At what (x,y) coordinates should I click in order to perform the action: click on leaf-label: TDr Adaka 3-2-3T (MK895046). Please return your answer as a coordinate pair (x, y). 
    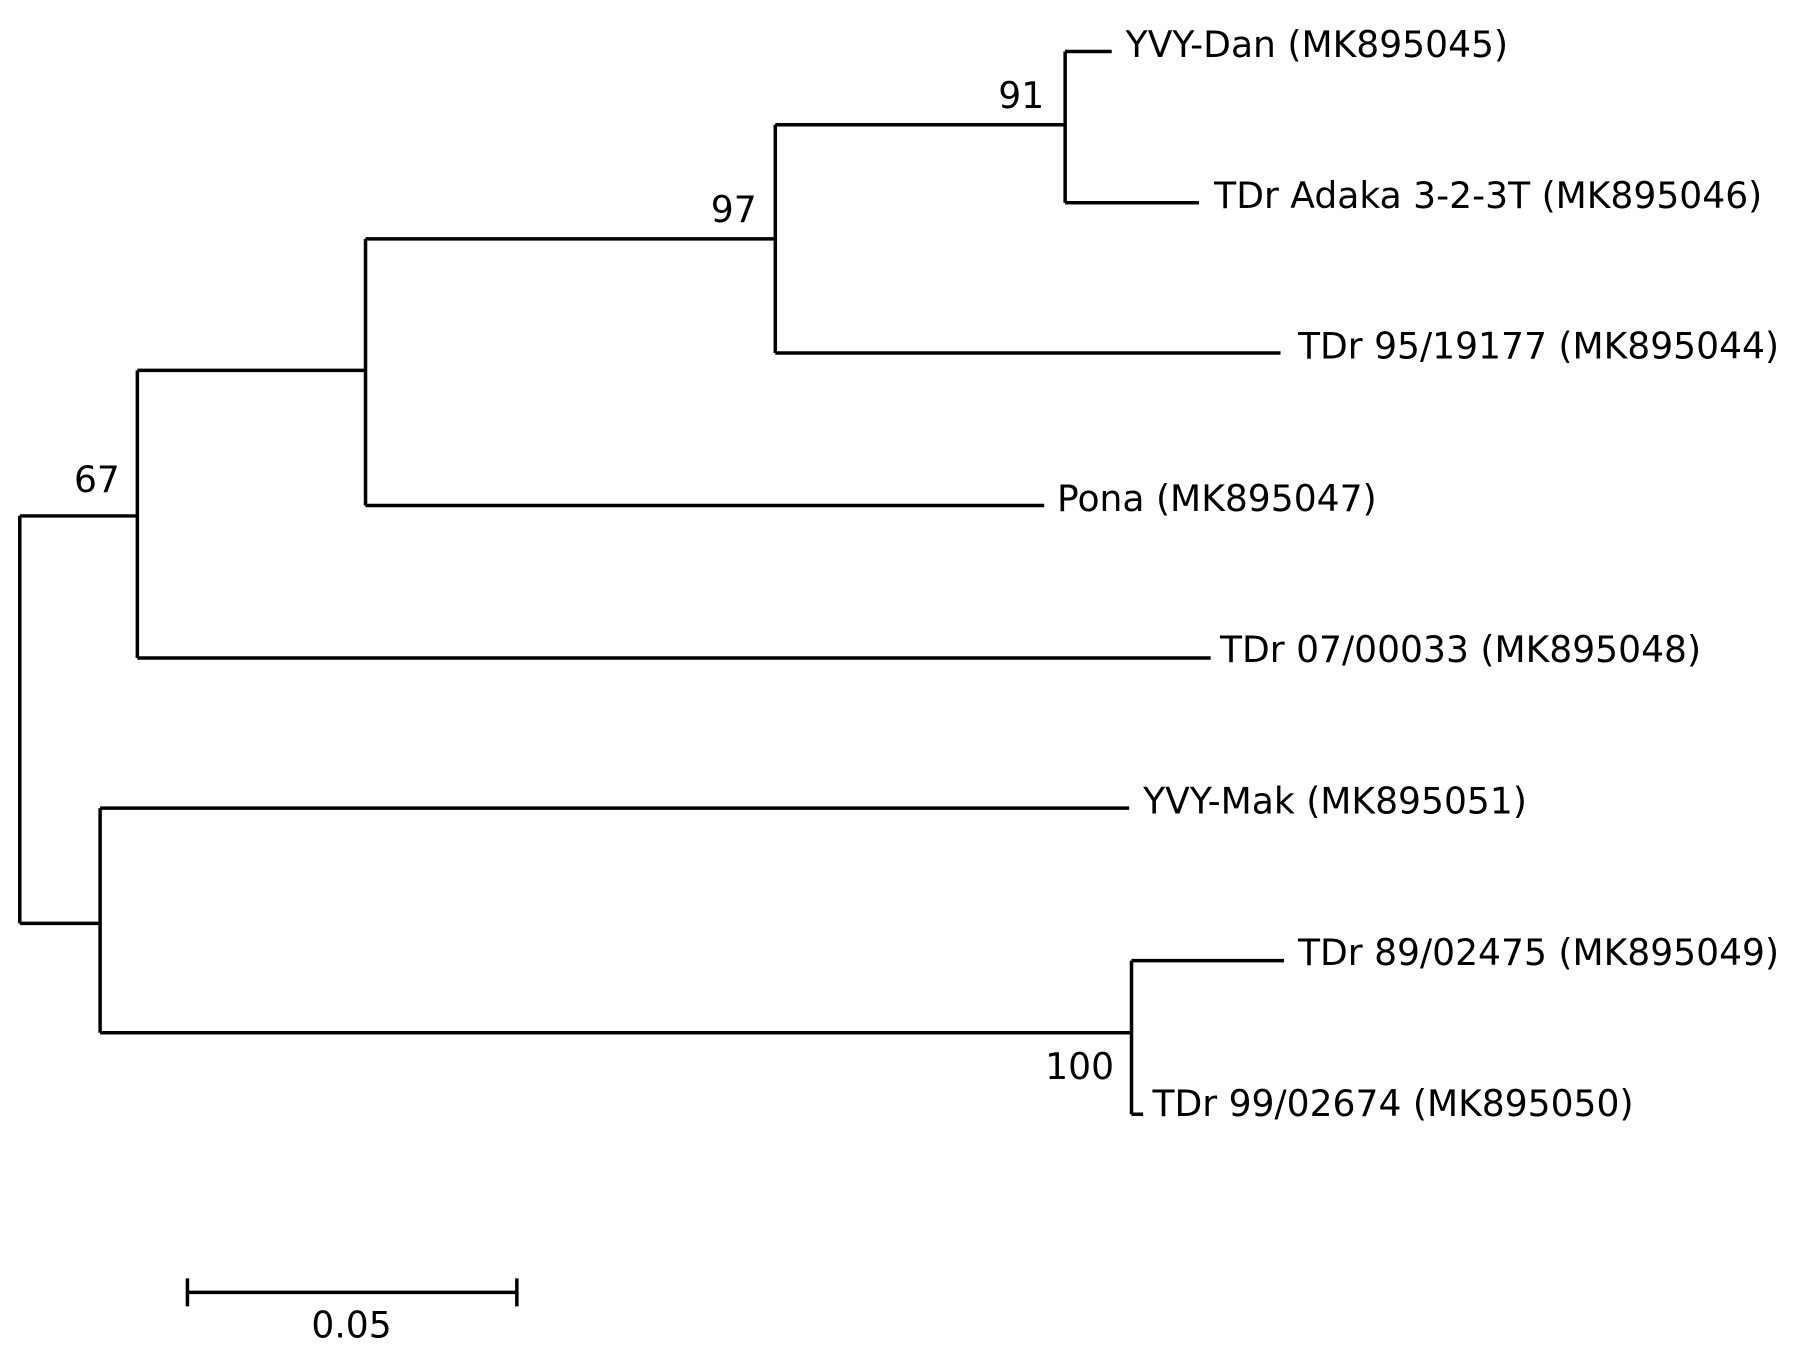
    Looking at the image, I should click on (1487, 196).